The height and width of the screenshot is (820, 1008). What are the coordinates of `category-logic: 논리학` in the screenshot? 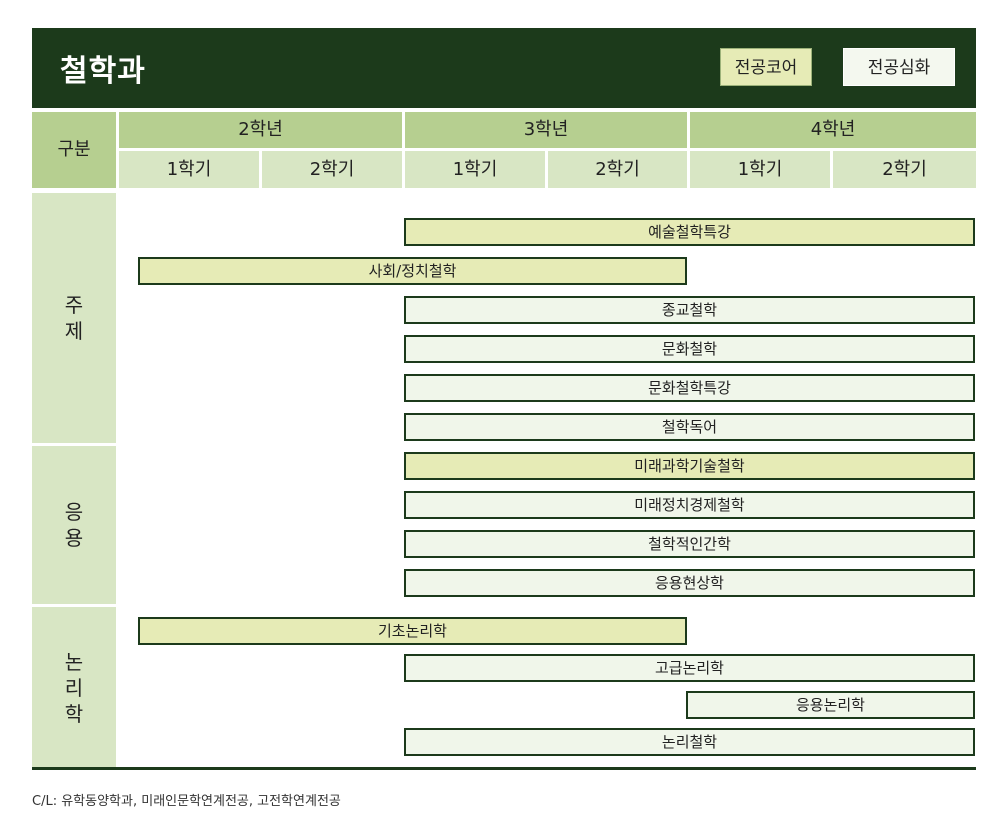 It's located at (74, 687).